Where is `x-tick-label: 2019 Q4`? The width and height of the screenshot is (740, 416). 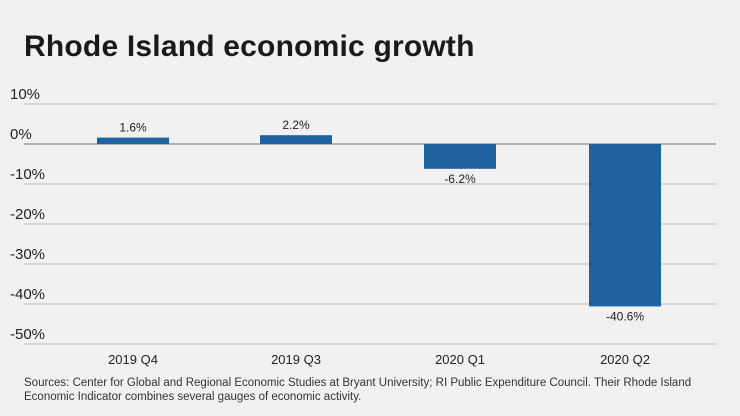 x-tick-label: 2019 Q4 is located at coordinates (133, 359).